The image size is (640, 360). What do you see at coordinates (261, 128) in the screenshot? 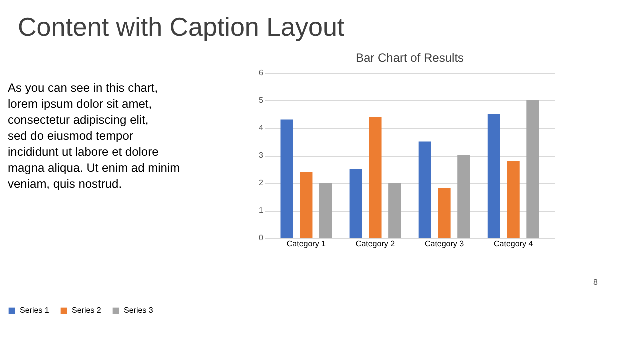
I see `y-tick-label: 4` at bounding box center [261, 128].